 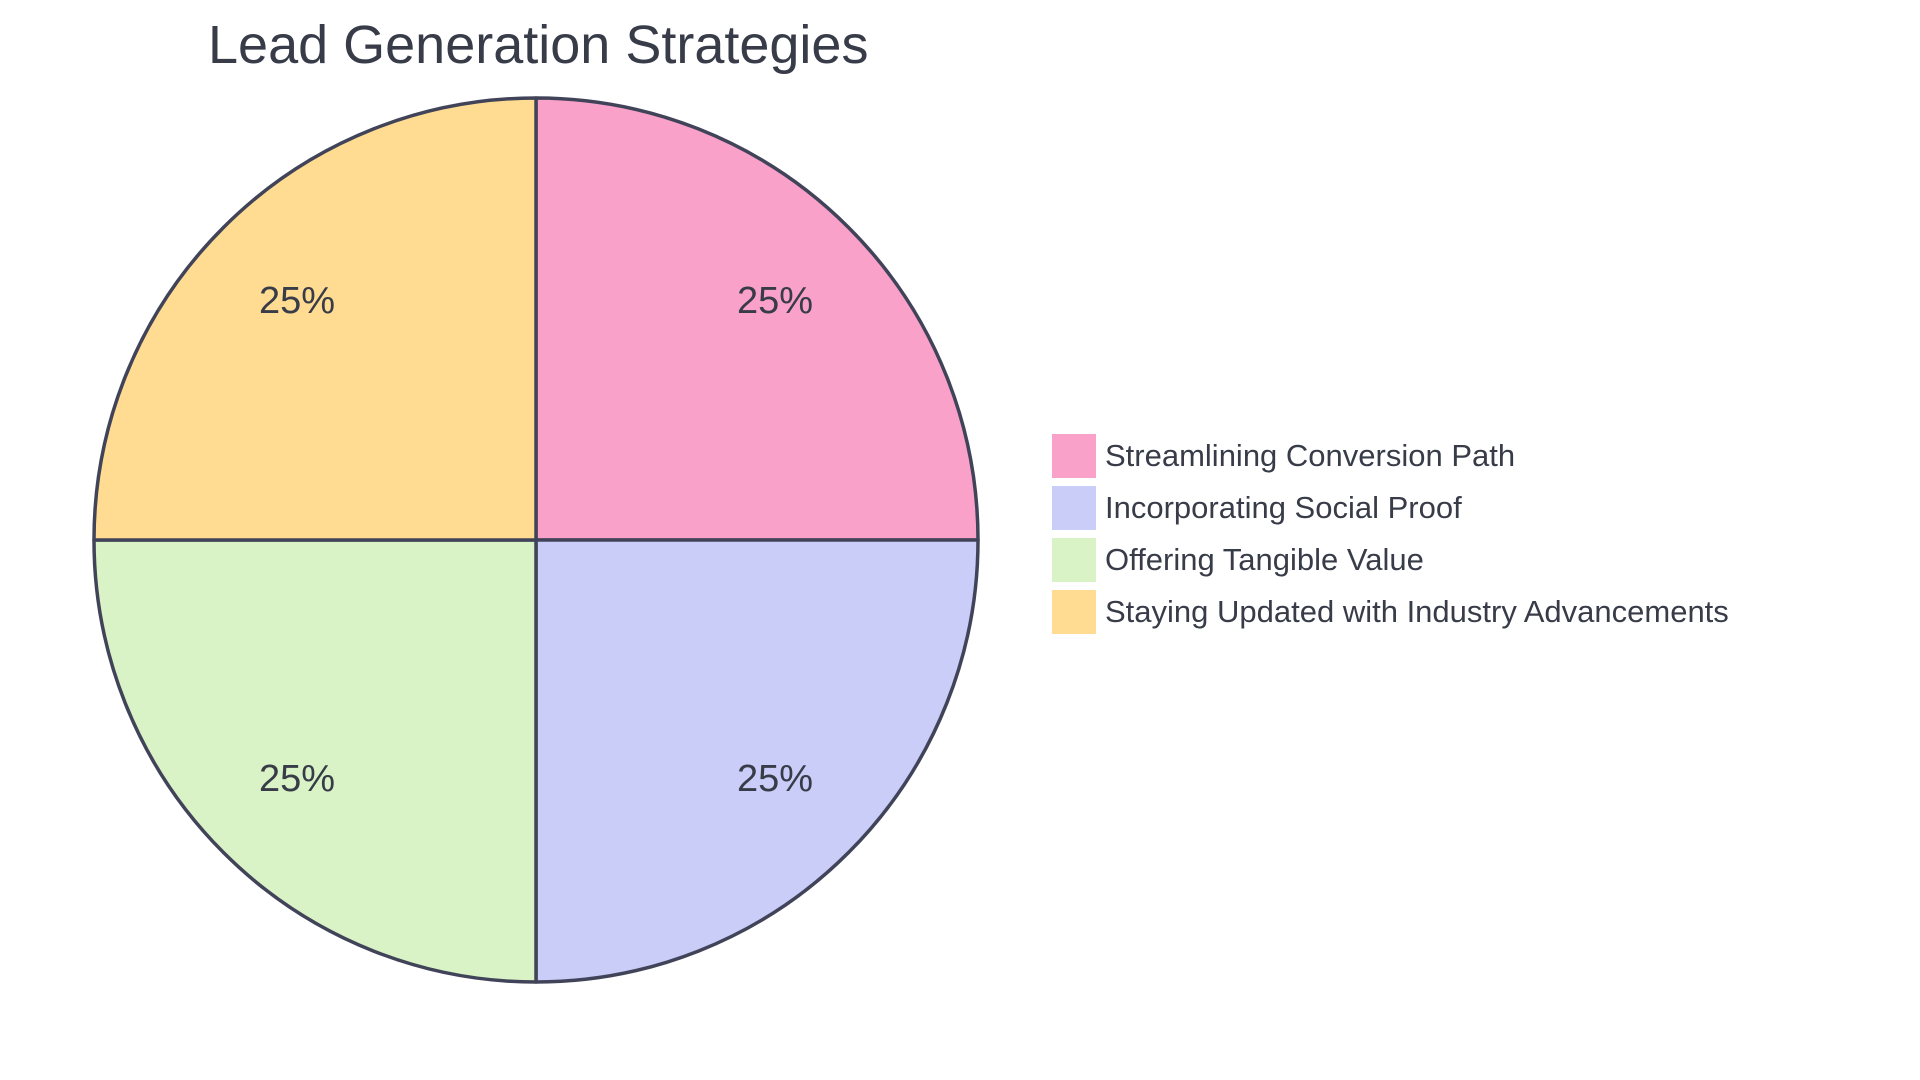 What do you see at coordinates (1283, 507) in the screenshot?
I see `legend-label: Incorporating Social Proof` at bounding box center [1283, 507].